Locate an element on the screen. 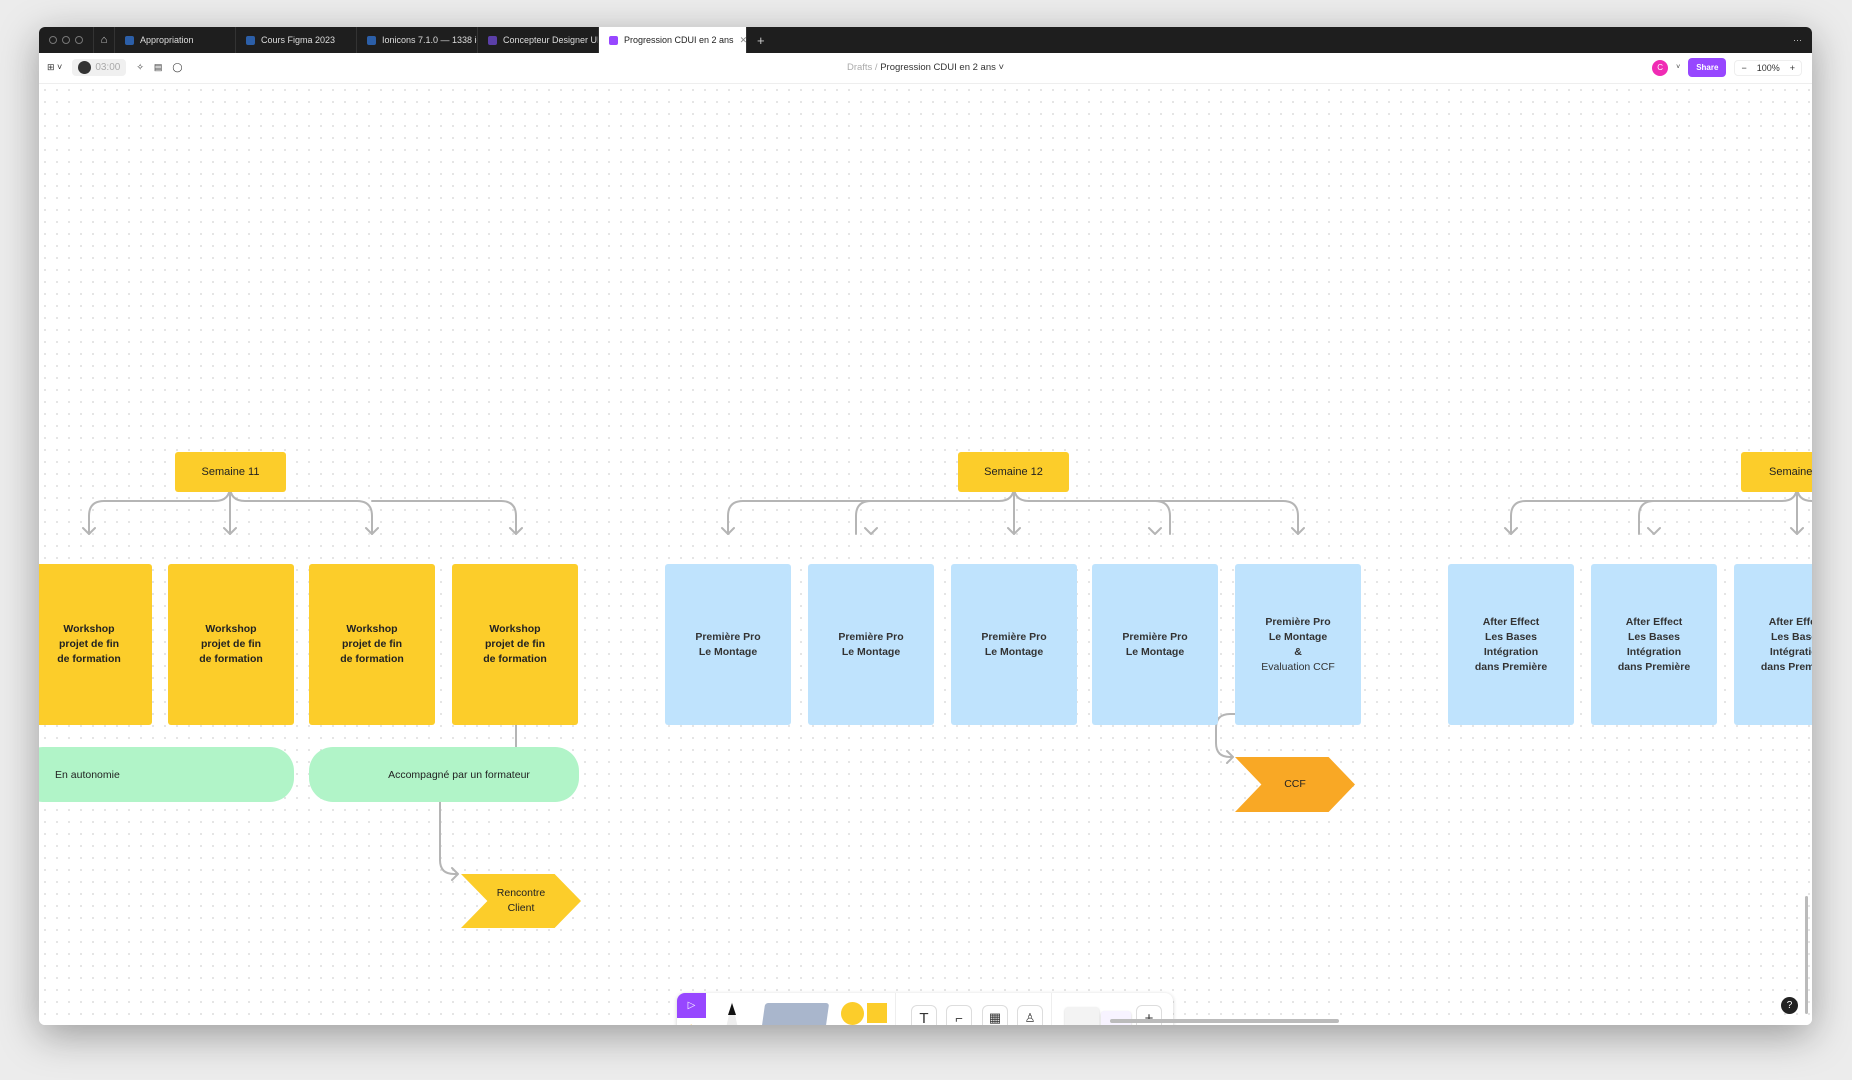 The height and width of the screenshot is (1080, 1852). more-tools-plus-icon: + is located at coordinates (1149, 1015).